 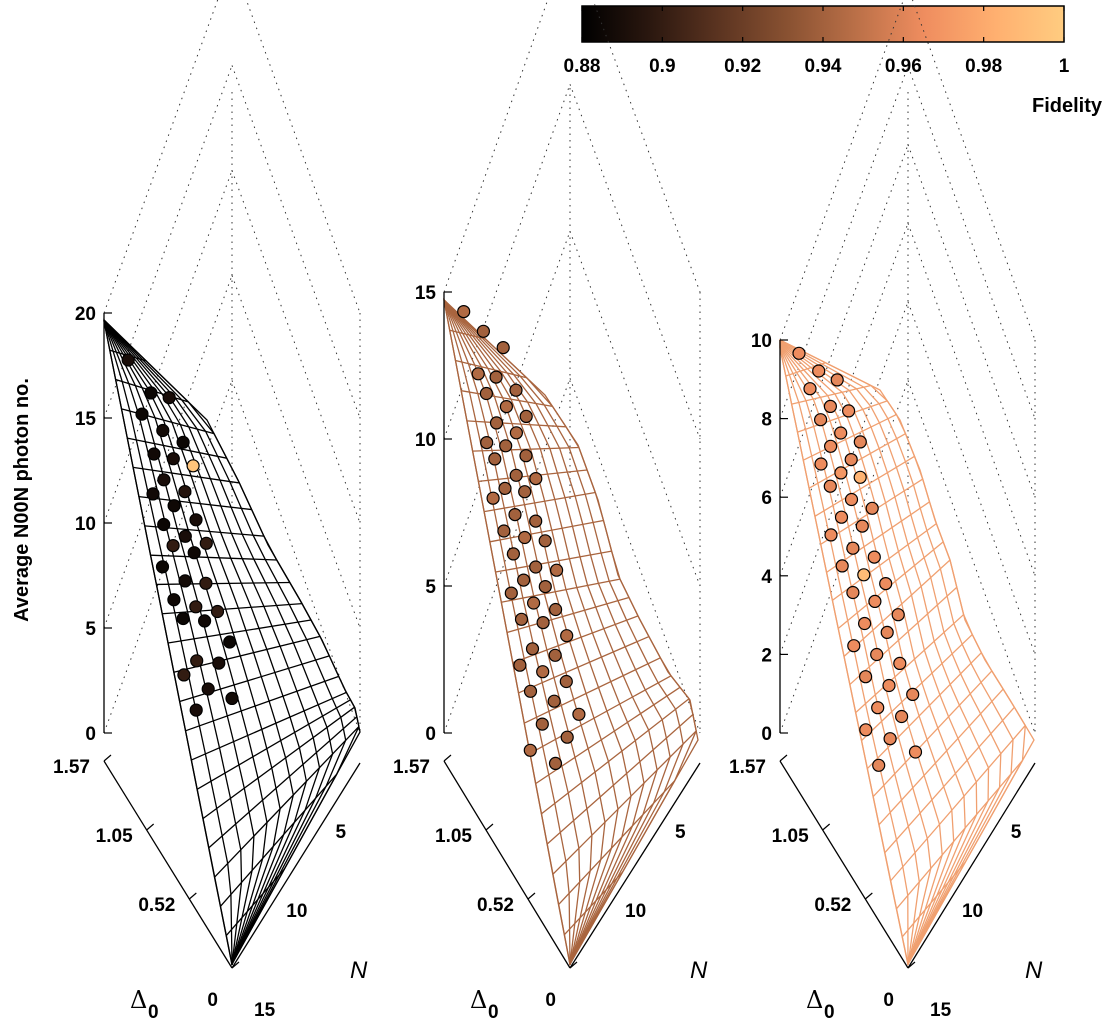 I want to click on n-tick-label: 5, so click(x=680, y=832).